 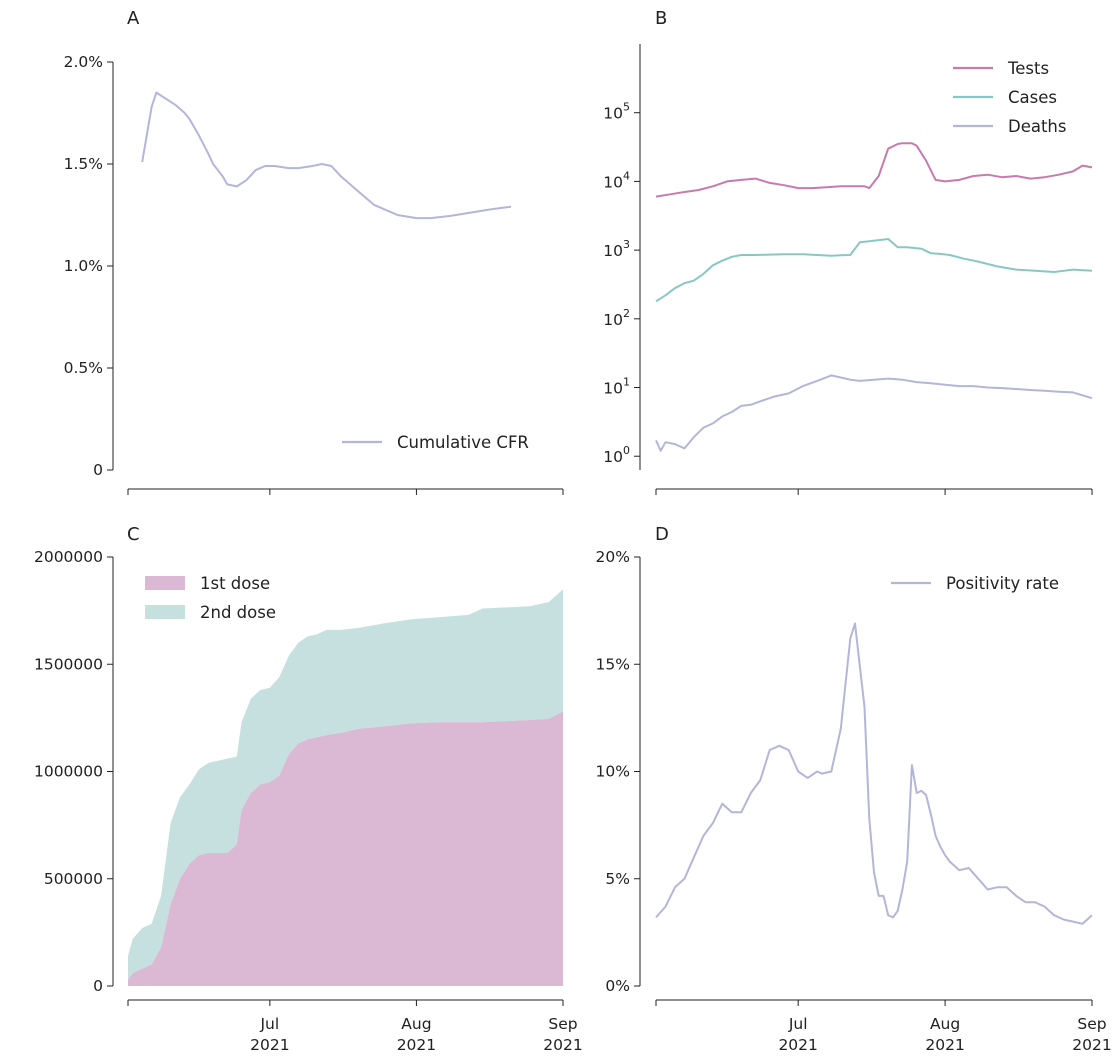 I want to click on y-tick-label: 1.0%, so click(x=83, y=266).